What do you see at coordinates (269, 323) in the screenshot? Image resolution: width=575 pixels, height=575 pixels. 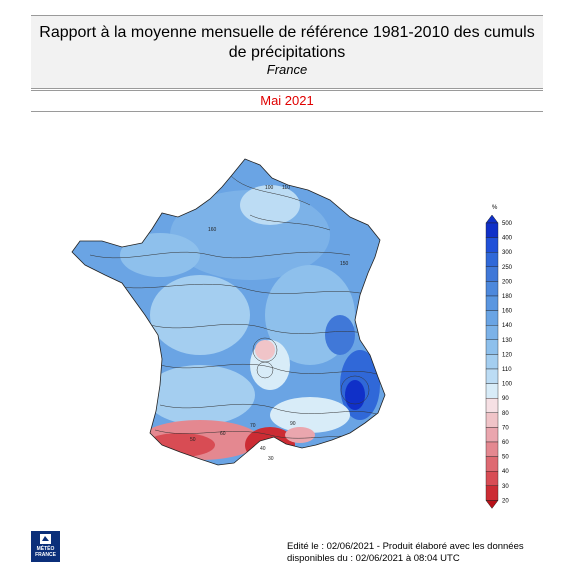 I see `contour-value-labels: 100 110 160 150 90 70 60 50 40 30` at bounding box center [269, 323].